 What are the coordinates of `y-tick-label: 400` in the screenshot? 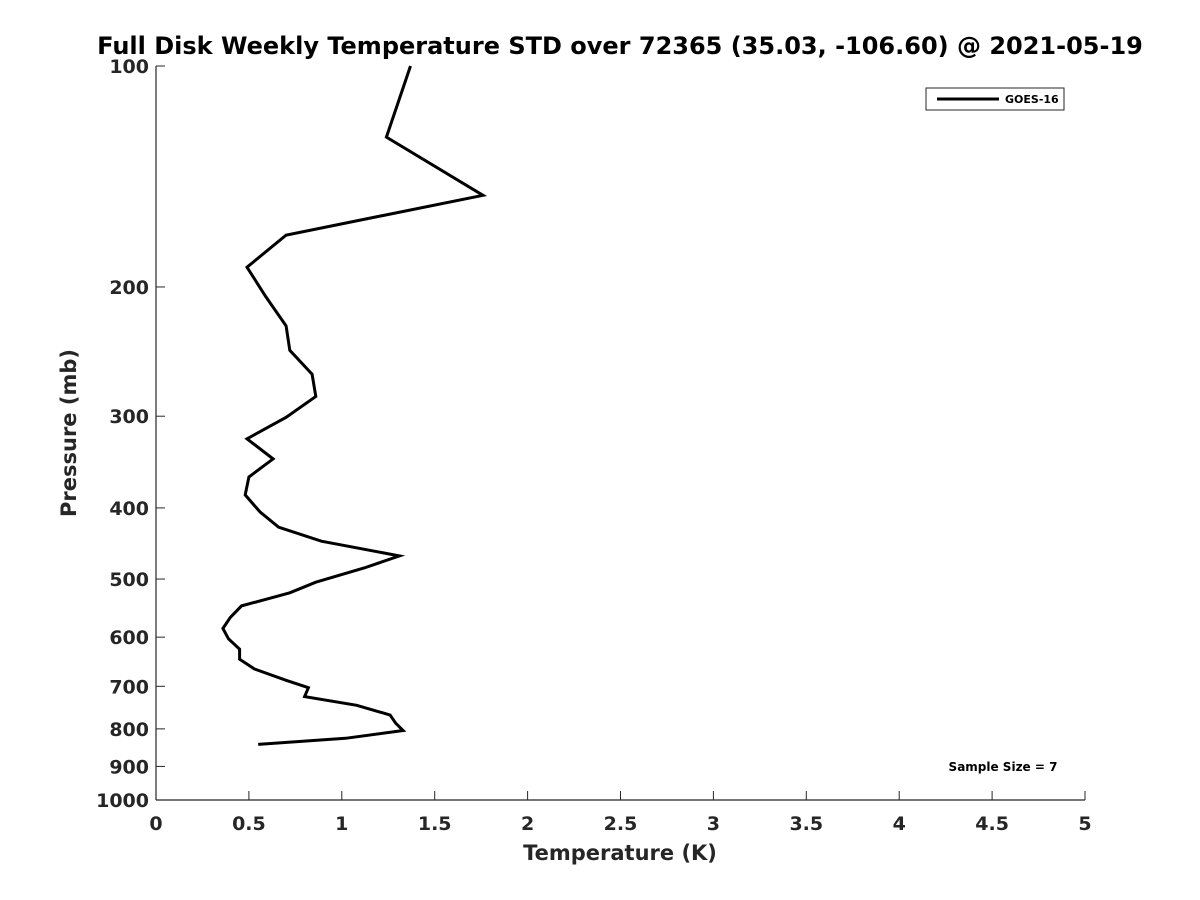 It's located at (129, 509).